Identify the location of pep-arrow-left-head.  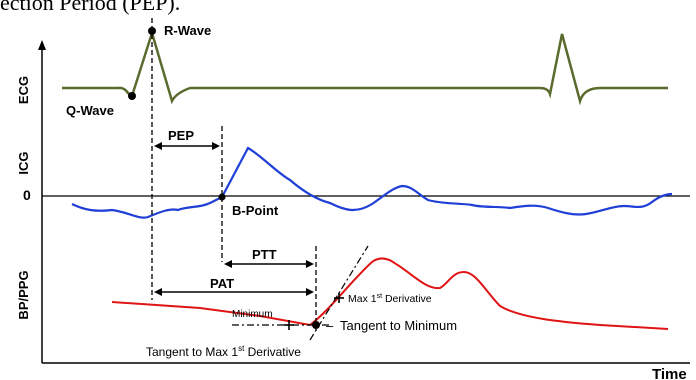
(158, 146).